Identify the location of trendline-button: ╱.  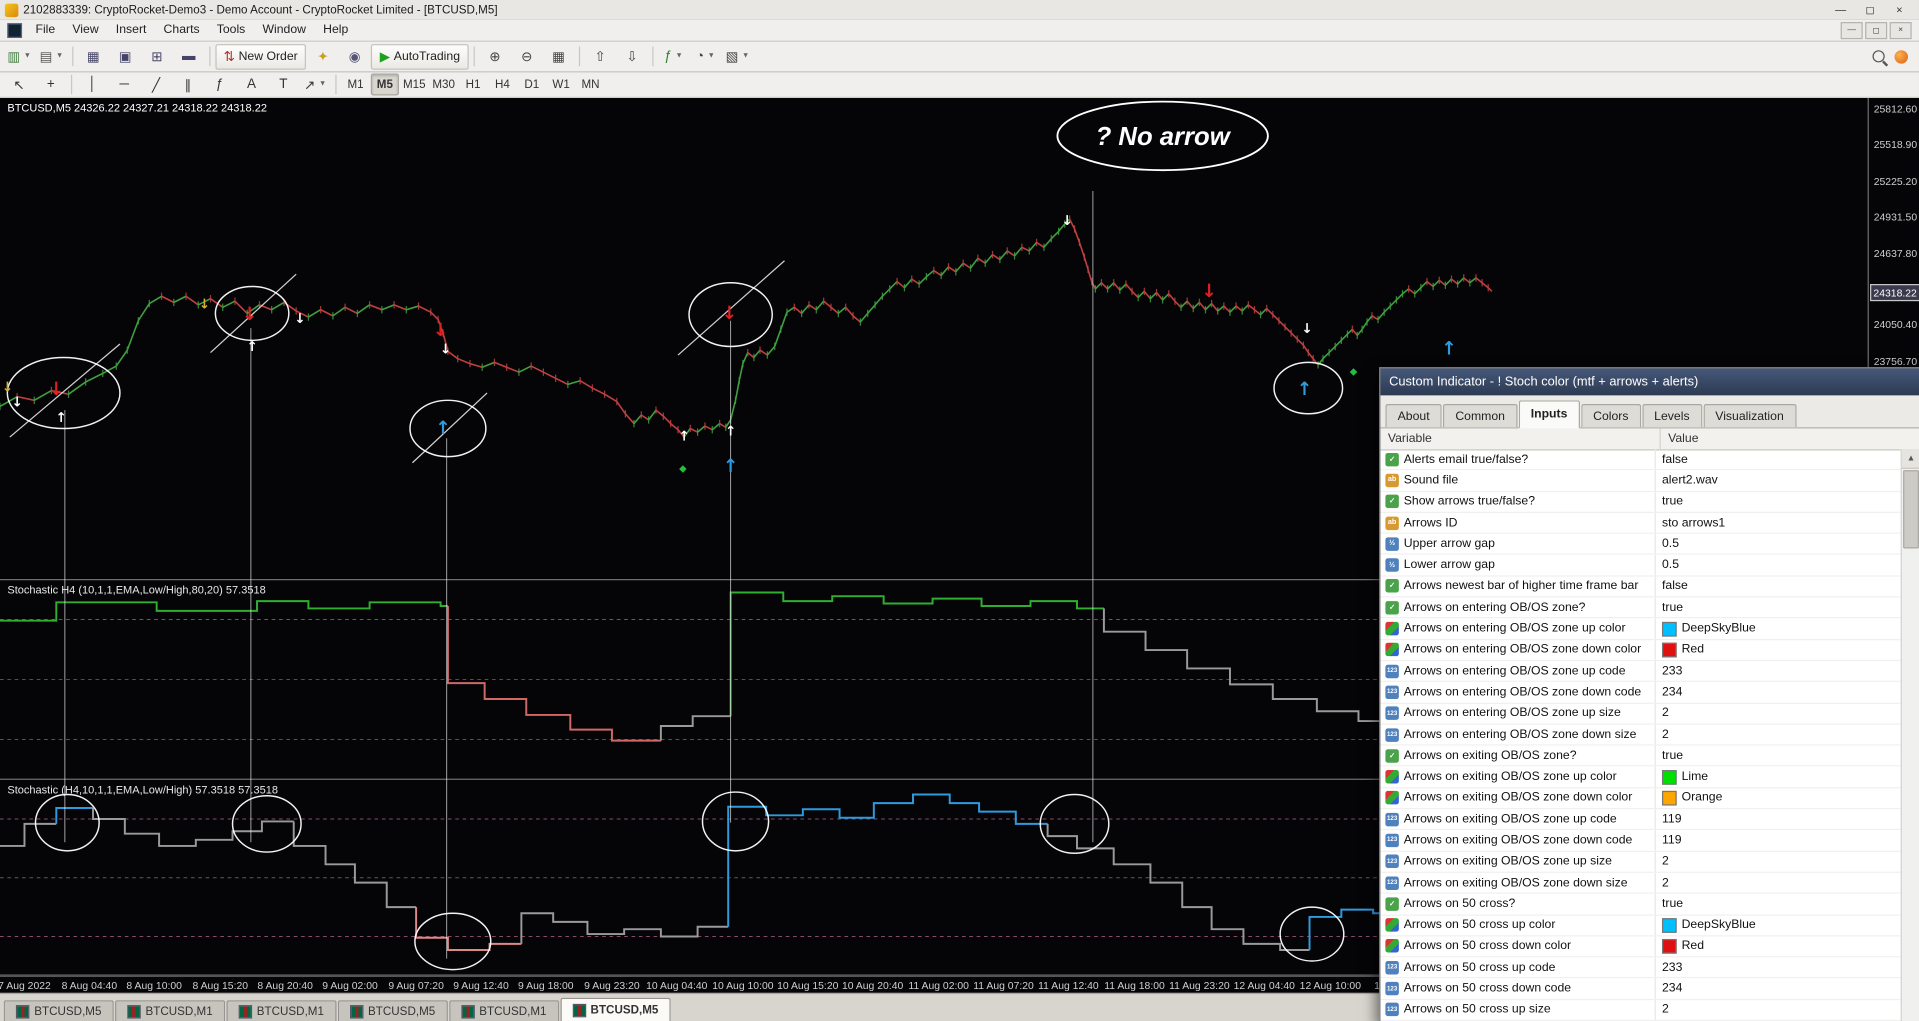
(156, 85).